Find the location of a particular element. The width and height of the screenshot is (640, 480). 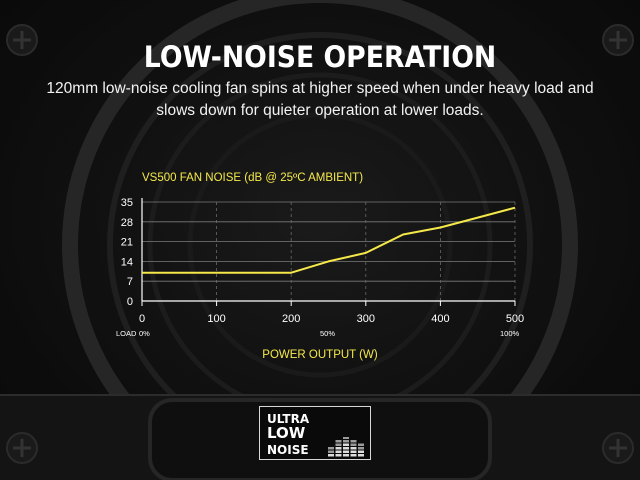

badge-line-1: ULTRA is located at coordinates (288, 419).